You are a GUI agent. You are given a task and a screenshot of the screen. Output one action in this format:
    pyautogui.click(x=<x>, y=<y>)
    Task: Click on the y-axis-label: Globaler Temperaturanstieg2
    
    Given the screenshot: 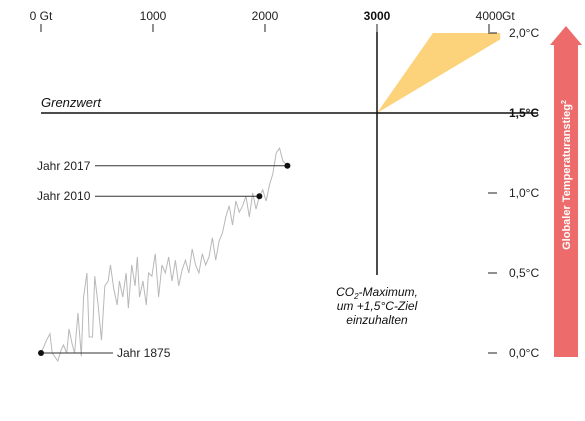 What is the action you would take?
    pyautogui.click(x=567, y=175)
    